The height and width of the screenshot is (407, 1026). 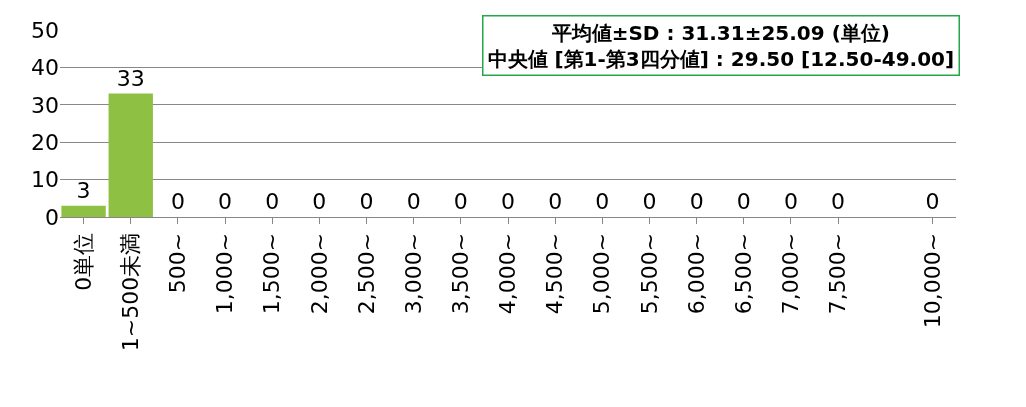 I want to click on x-tick-label: 7,000~, so click(x=791, y=273).